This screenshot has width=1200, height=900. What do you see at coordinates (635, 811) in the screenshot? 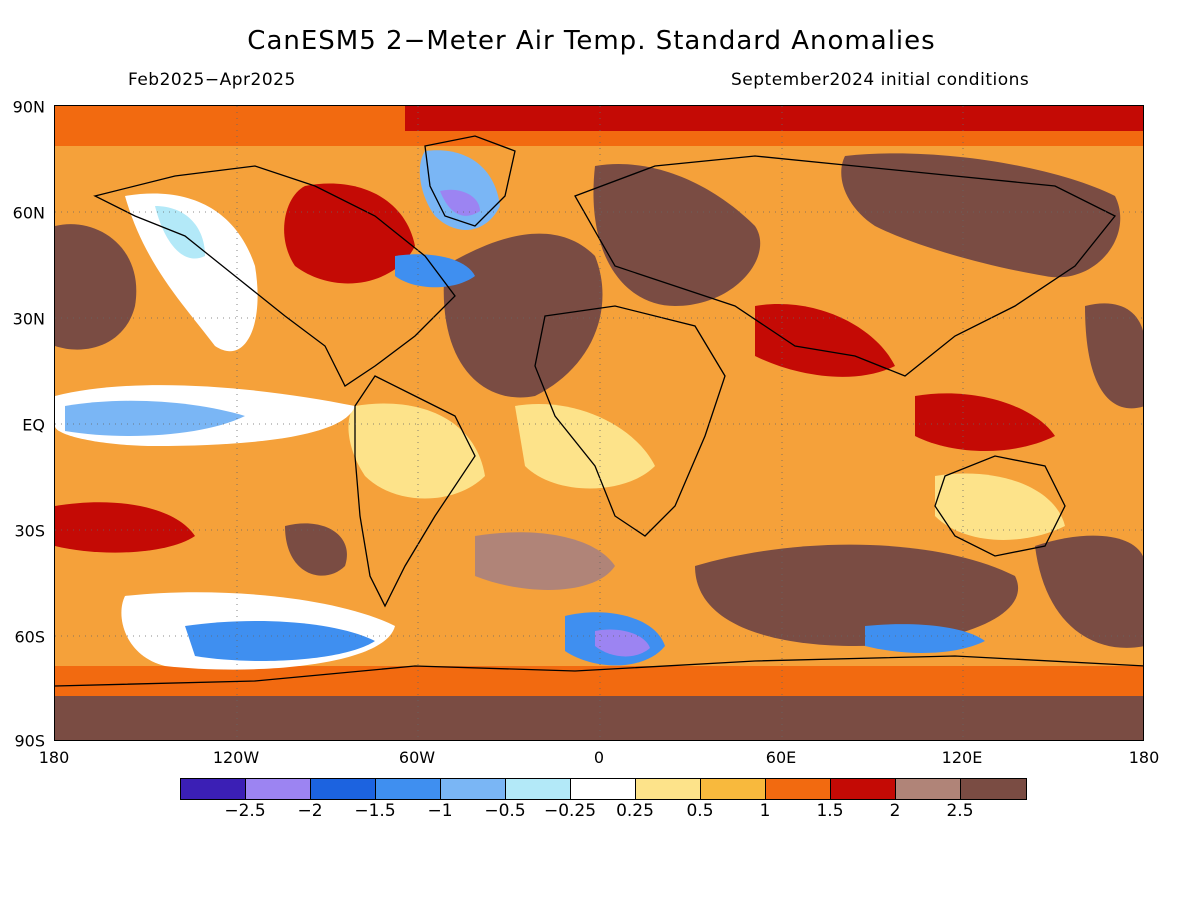
I see `colorbar-label-7: 0.25` at bounding box center [635, 811].